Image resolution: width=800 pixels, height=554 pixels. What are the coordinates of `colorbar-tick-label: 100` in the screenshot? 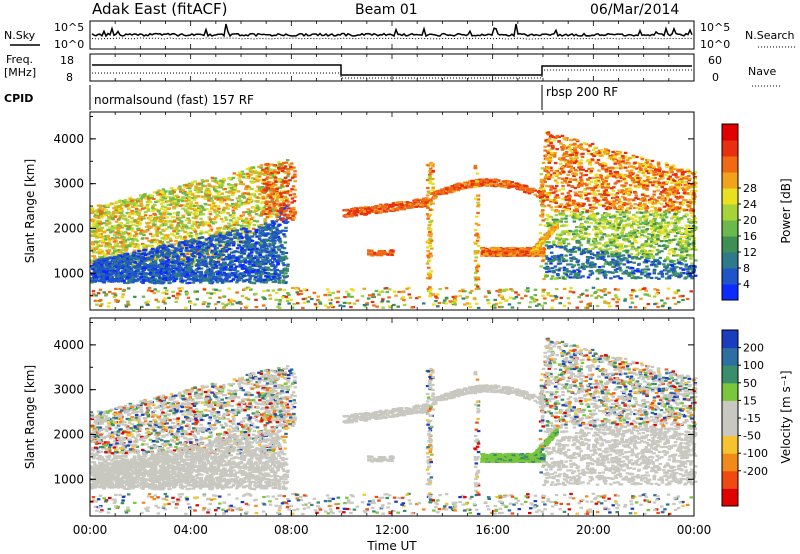 It's located at (753, 365).